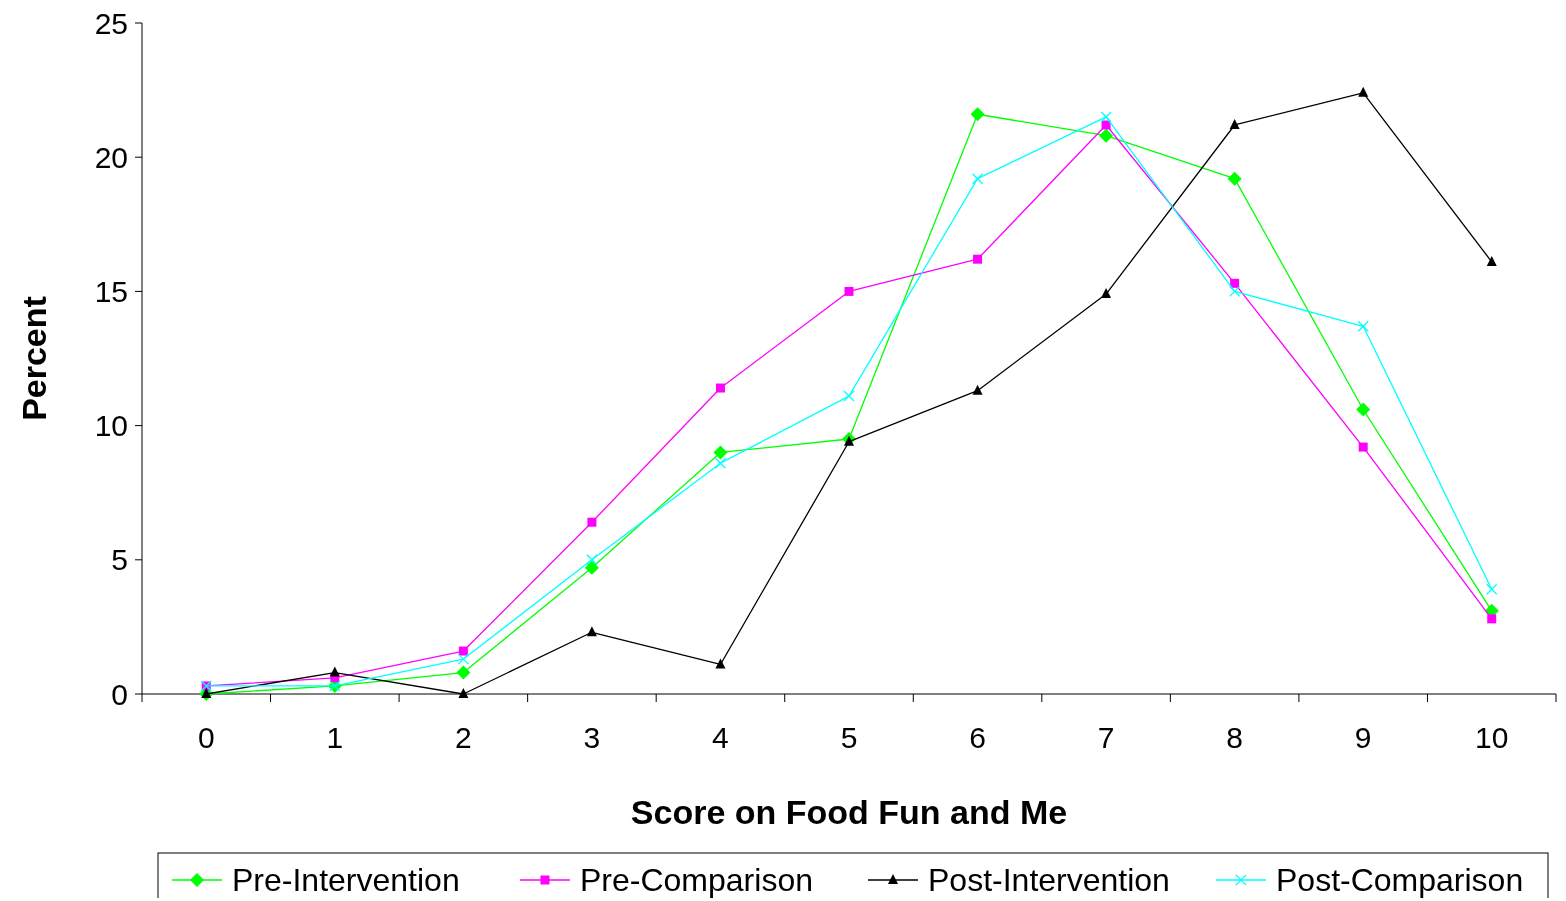 This screenshot has height=901, width=1566. What do you see at coordinates (206, 737) in the screenshot?
I see `x-tick-label: 0` at bounding box center [206, 737].